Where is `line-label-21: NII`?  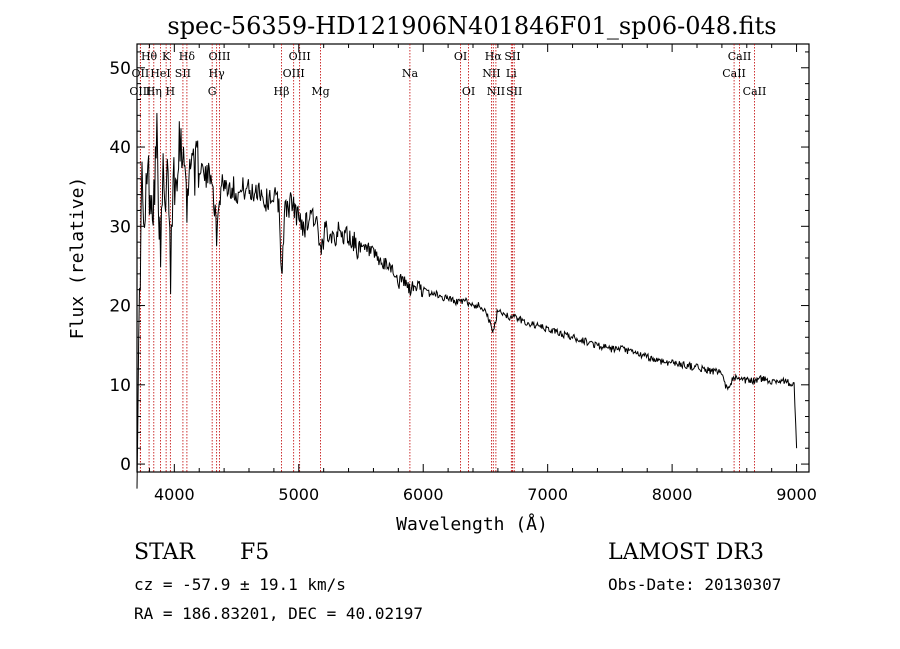
line-label-21: NII is located at coordinates (491, 73).